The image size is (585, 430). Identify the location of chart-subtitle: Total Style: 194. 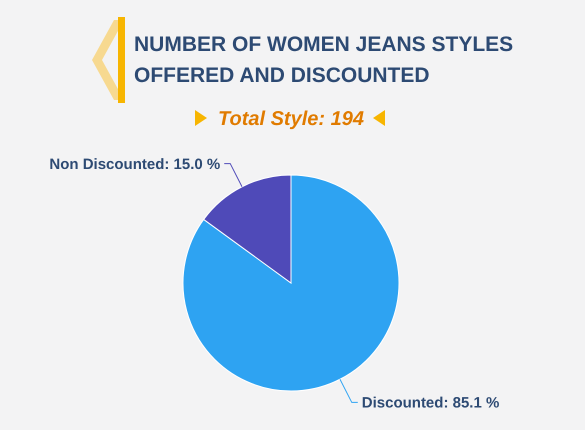
(291, 119).